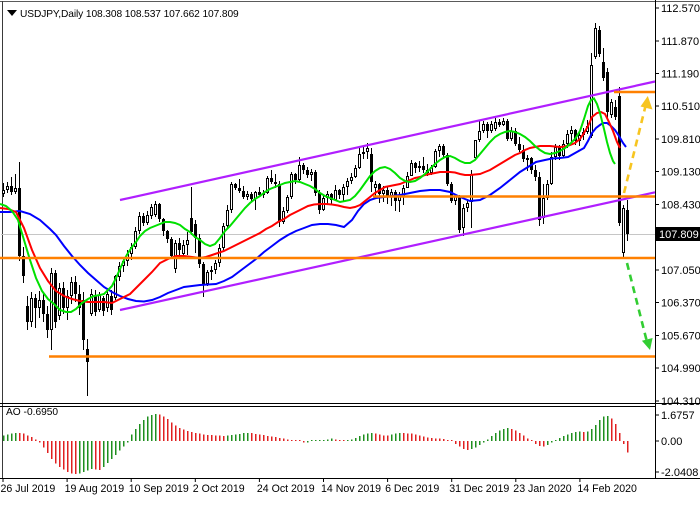 Image resolution: width=700 pixels, height=505 pixels. I want to click on svg-text: 107.809, so click(679, 235).